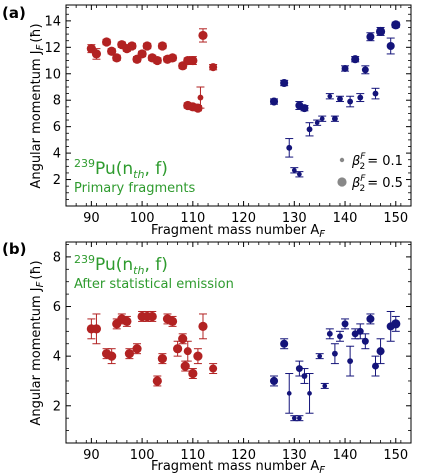 The width and height of the screenshot is (424, 474). Describe the element at coordinates (342, 182) in the screenshot. I see `legend-marker-large` at that location.